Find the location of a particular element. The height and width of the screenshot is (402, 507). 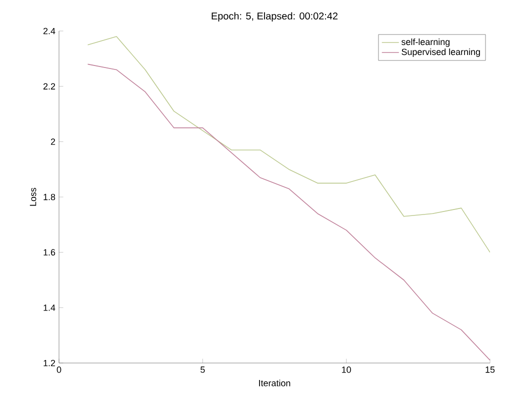

x-tick-label: 15 is located at coordinates (490, 369).